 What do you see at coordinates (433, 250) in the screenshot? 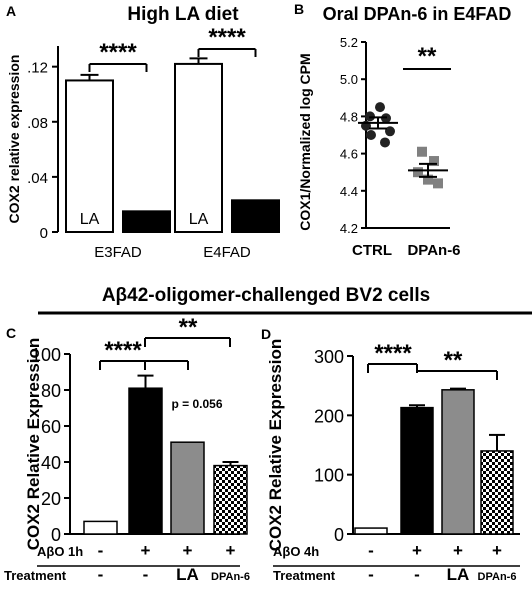
I see `x-tick-label: DPAn-6` at bounding box center [433, 250].